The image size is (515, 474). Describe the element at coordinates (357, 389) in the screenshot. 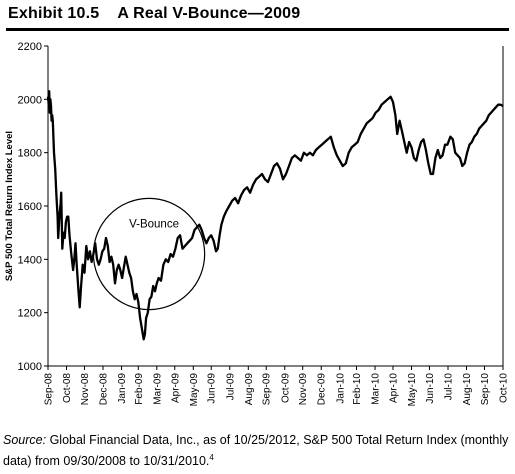

I see `x-tick-label: Feb-10` at that location.